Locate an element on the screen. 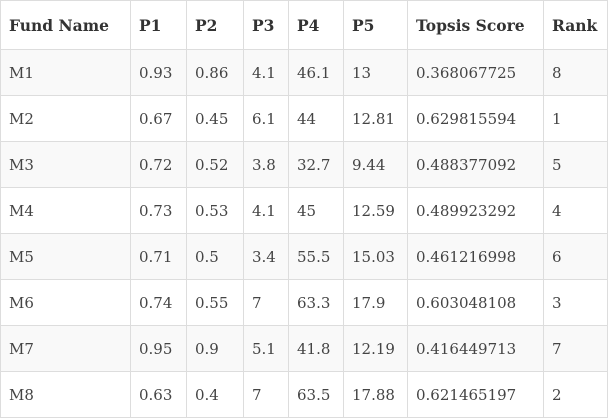 This screenshot has width=608, height=418. cell-p2: 0.45 is located at coordinates (215, 118).